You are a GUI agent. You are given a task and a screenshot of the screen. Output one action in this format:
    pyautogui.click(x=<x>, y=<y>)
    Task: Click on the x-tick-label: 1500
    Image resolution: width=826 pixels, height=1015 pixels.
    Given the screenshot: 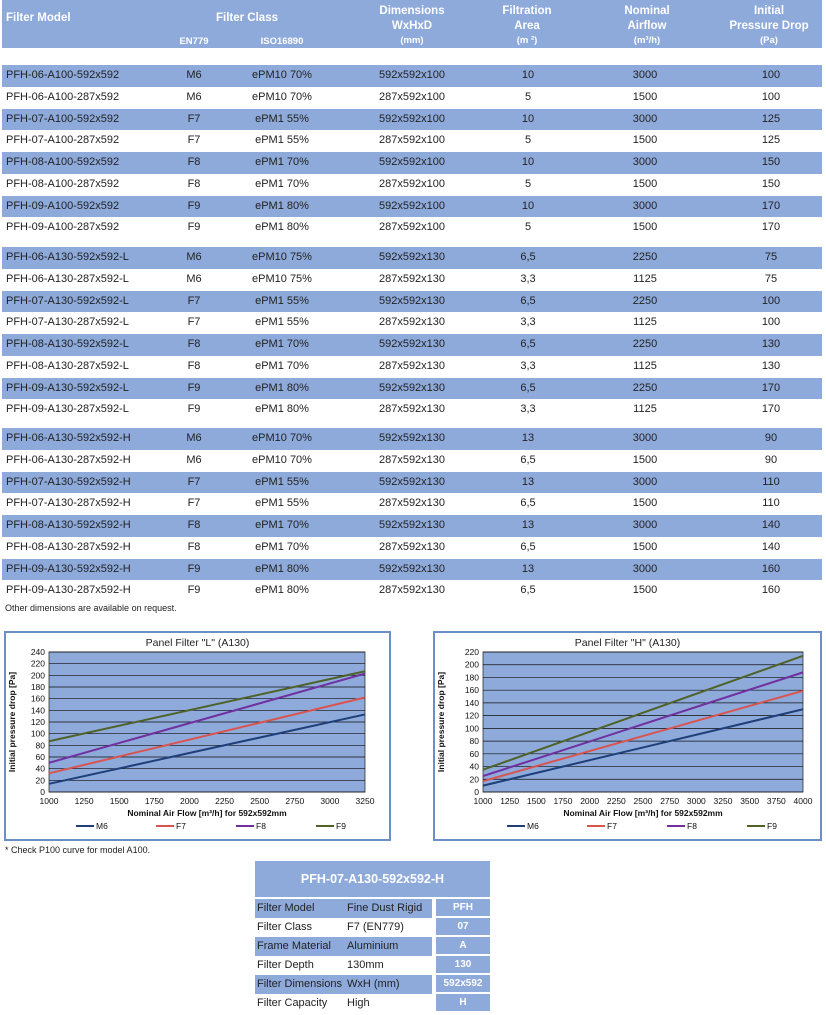 What is the action you would take?
    pyautogui.click(x=119, y=801)
    